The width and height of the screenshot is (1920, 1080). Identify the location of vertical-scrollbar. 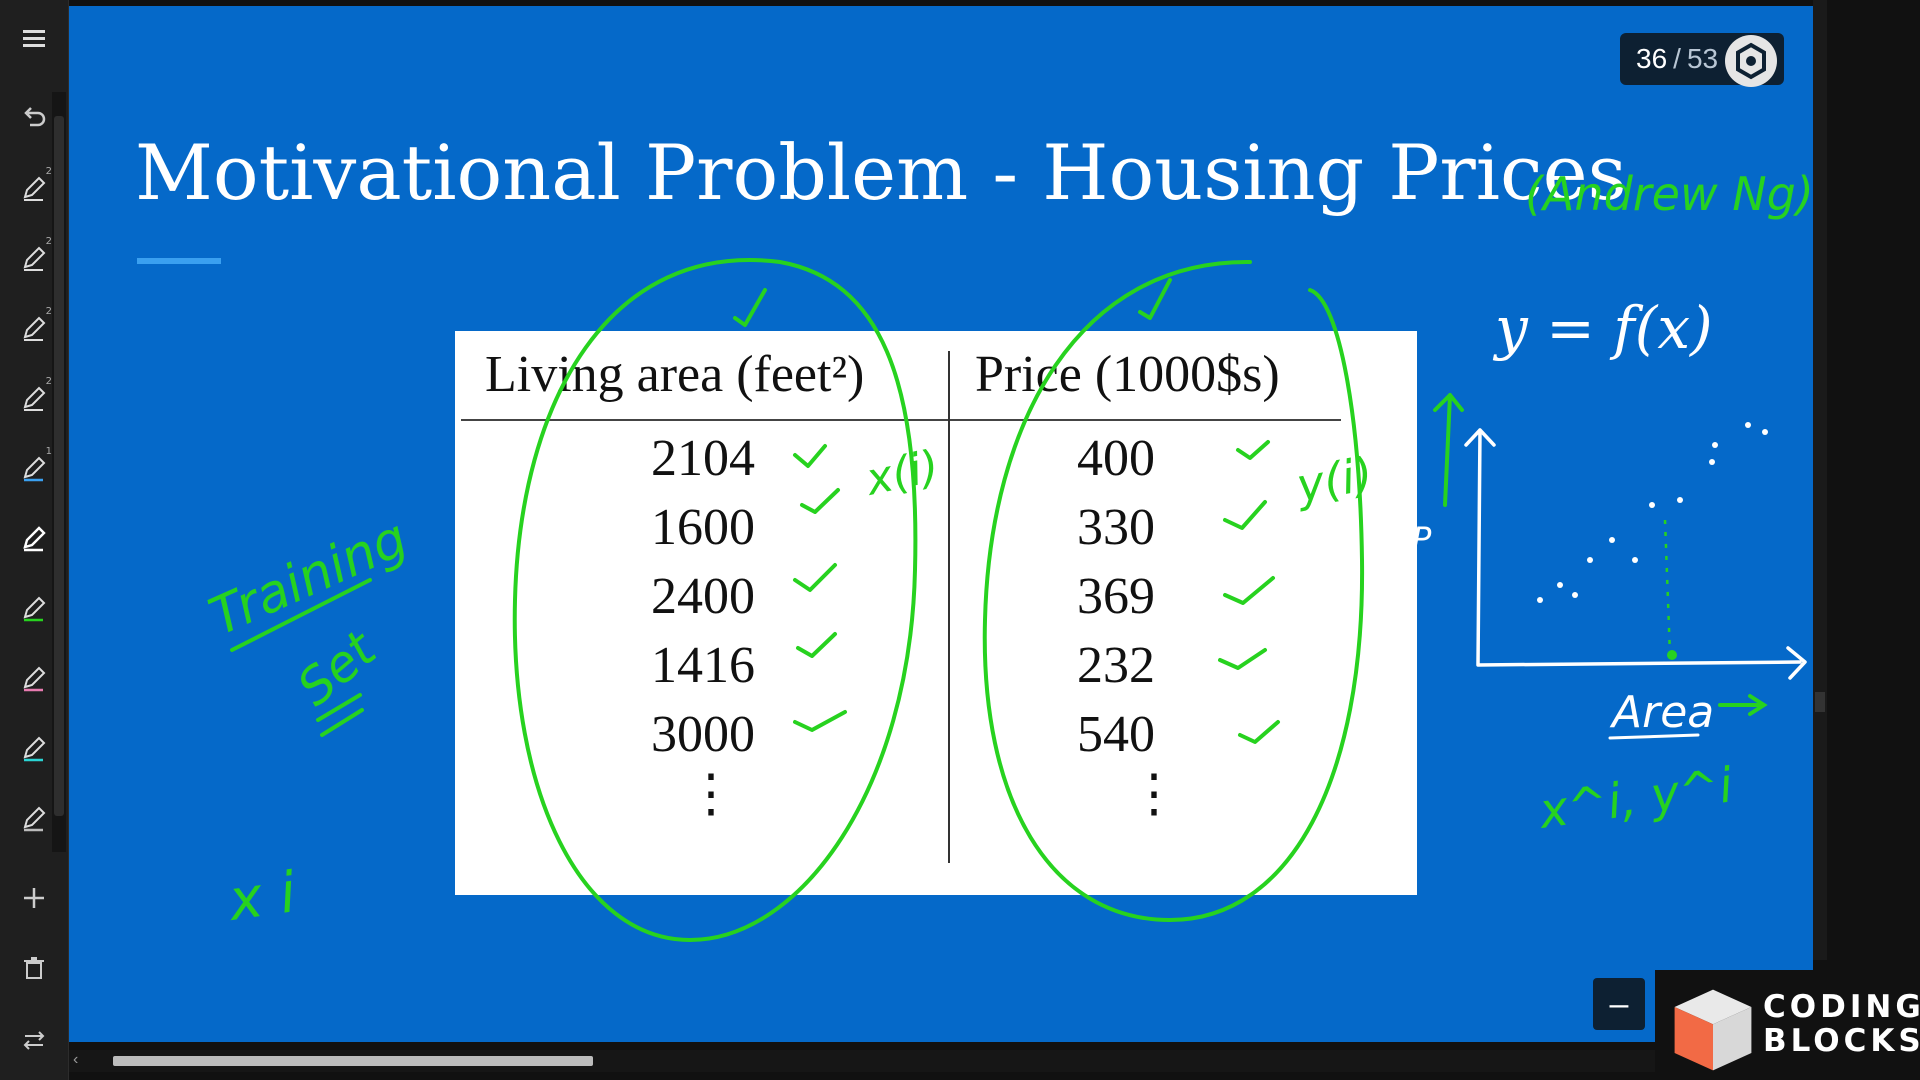
(1820, 480).